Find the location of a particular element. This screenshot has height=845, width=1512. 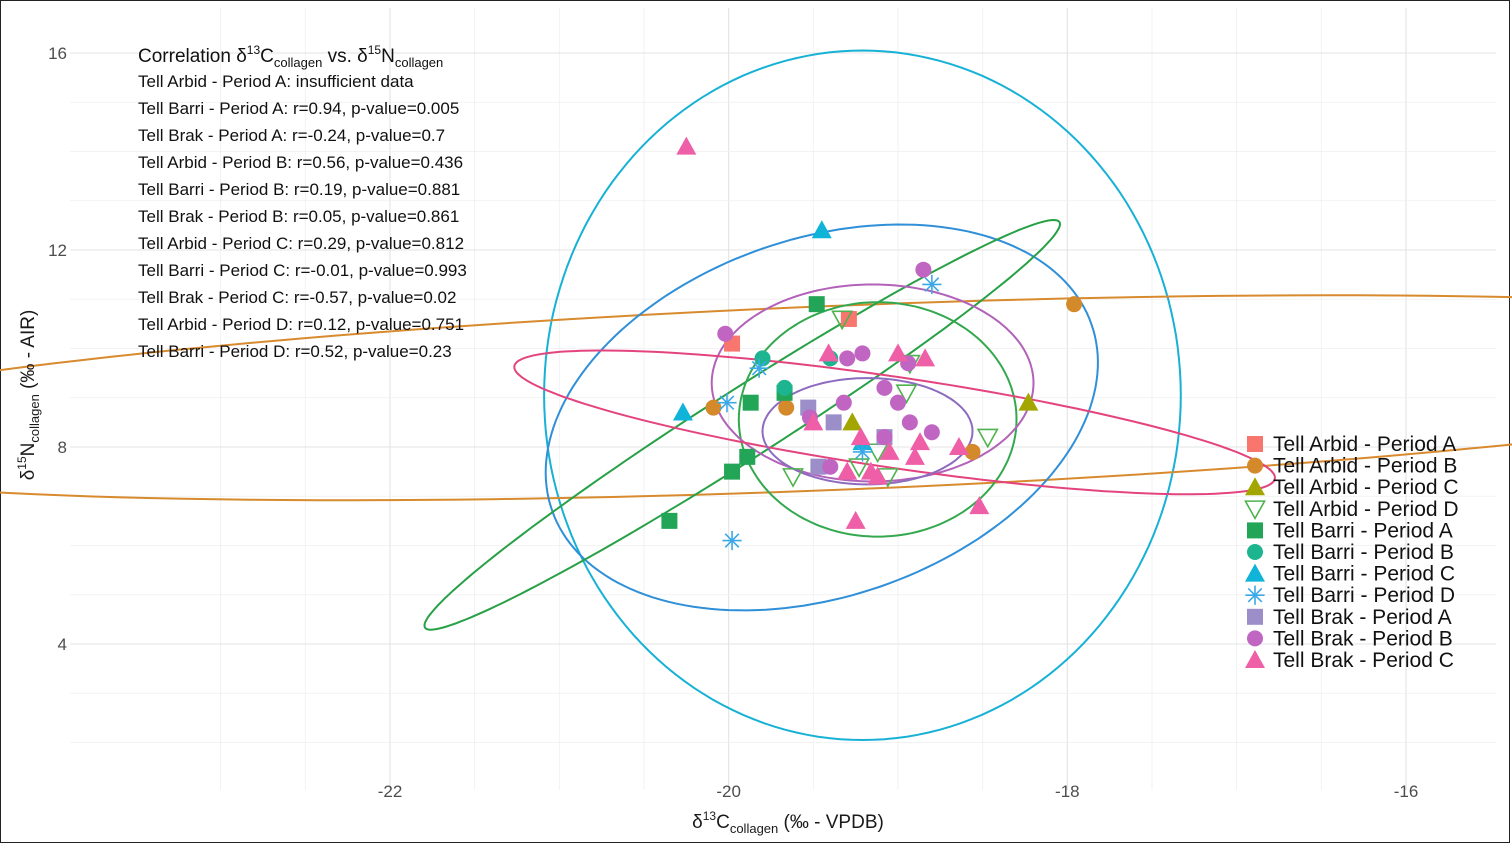

x-tick-label: -18 is located at coordinates (1067, 791).